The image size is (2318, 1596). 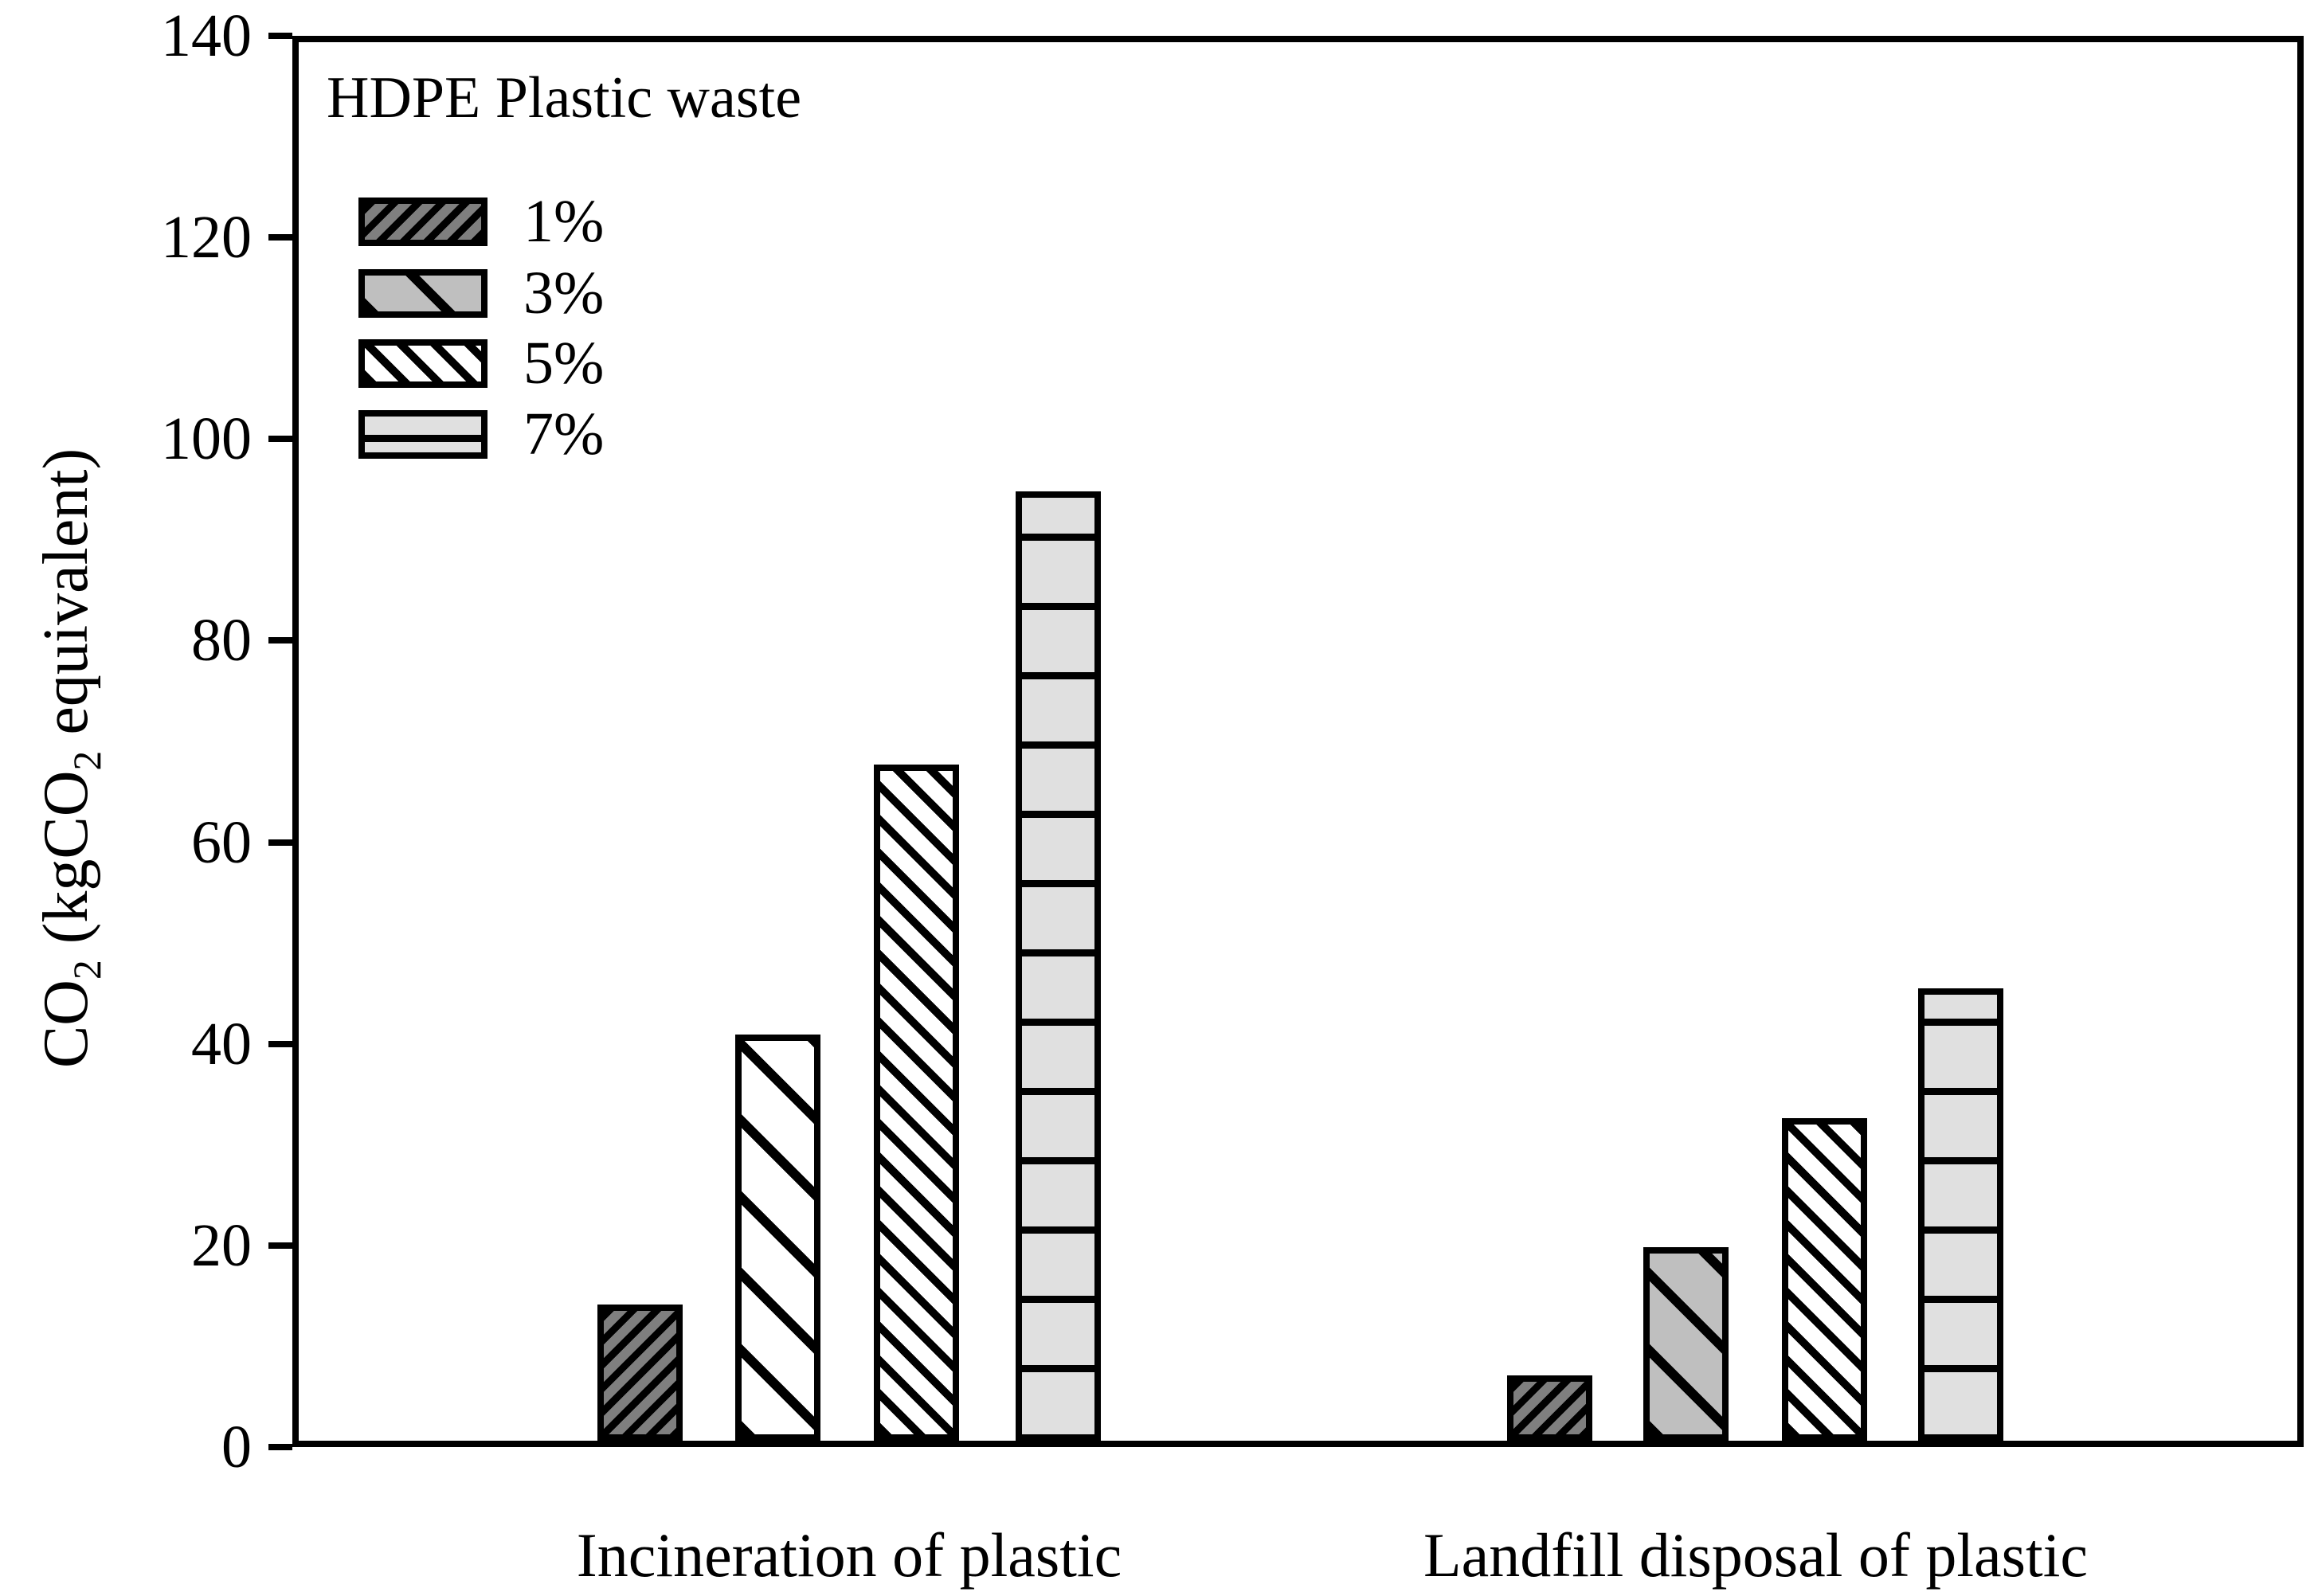 I want to click on legend-label: 5%, so click(x=564, y=363).